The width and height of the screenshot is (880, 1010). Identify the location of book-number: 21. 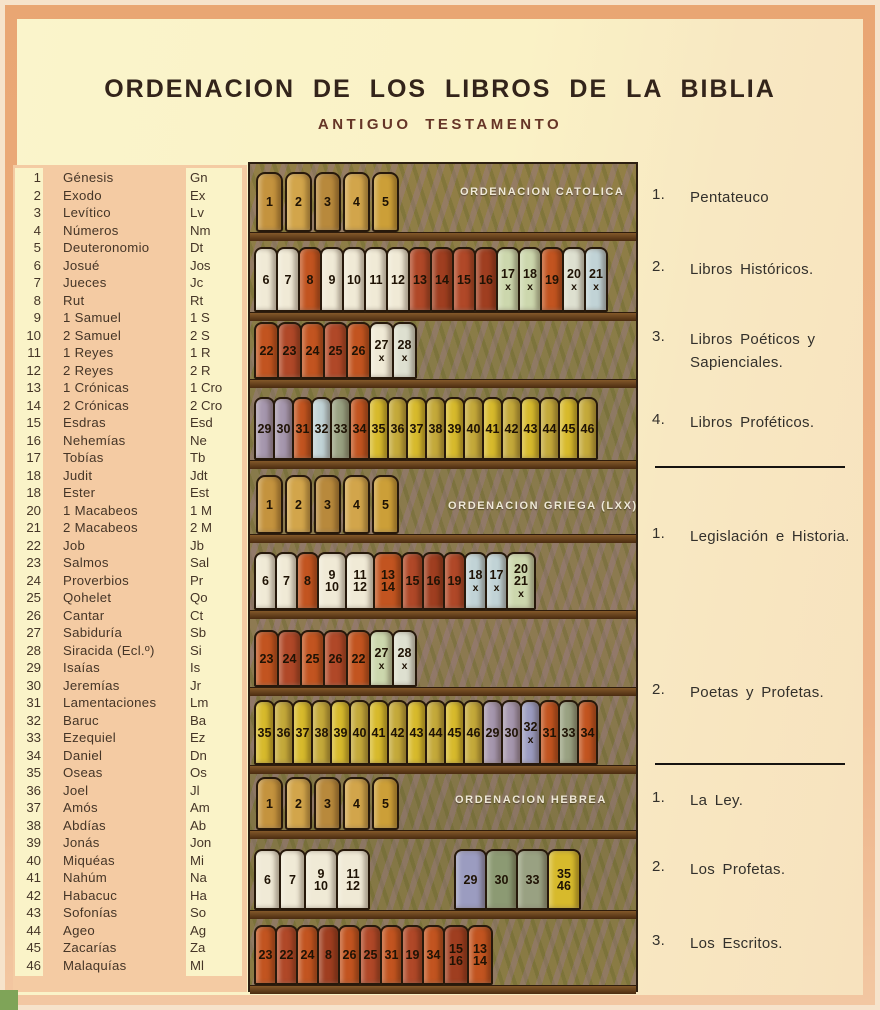
(33, 528).